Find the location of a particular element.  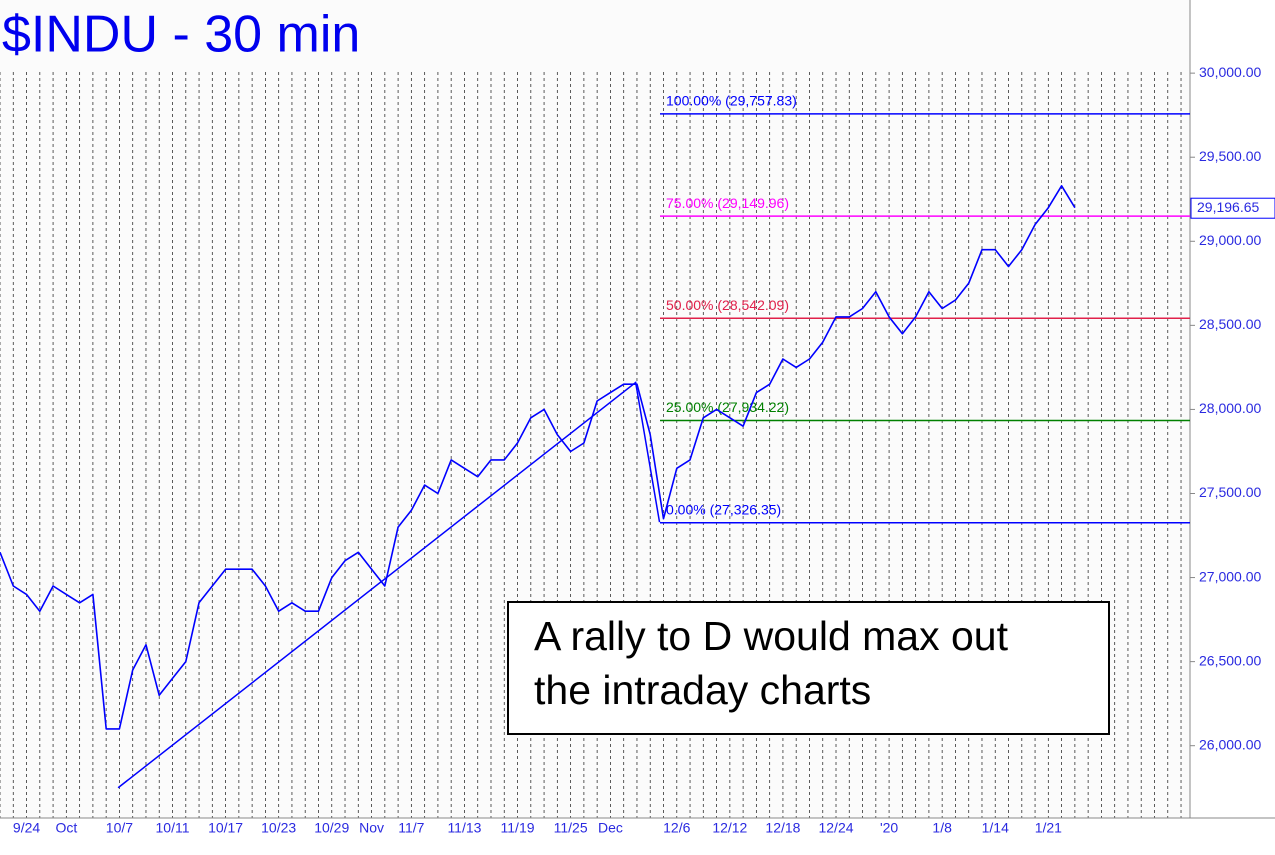

y-tick-label: 28,000.00 is located at coordinates (1230, 408).